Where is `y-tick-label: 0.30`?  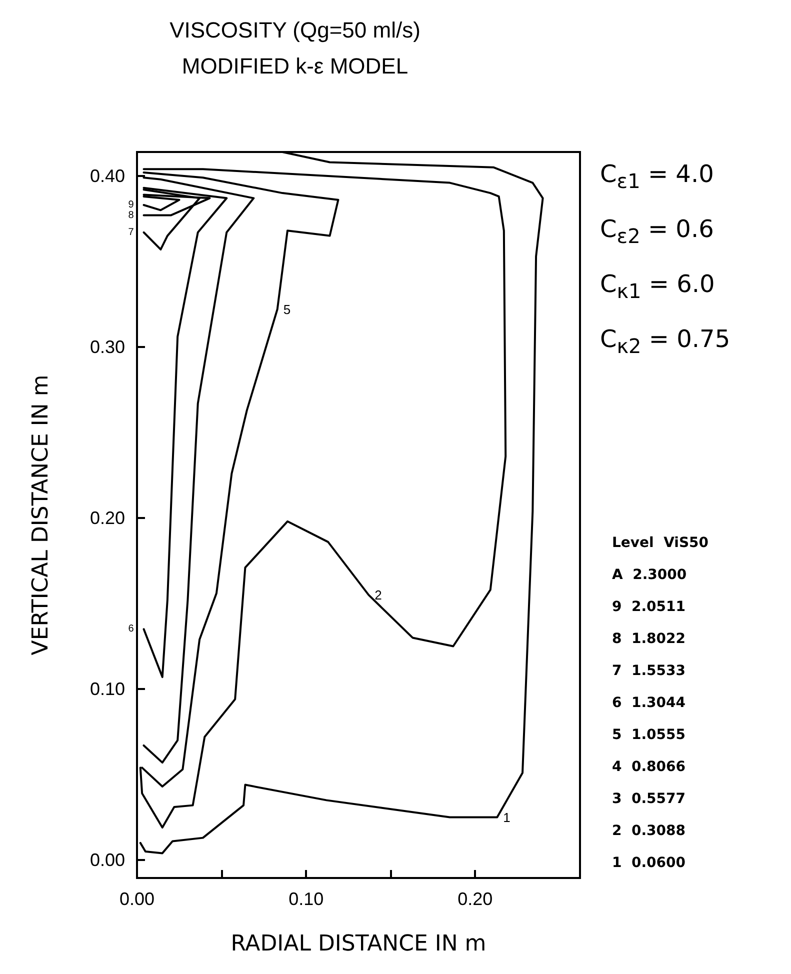
y-tick-label: 0.30 is located at coordinates (107, 346).